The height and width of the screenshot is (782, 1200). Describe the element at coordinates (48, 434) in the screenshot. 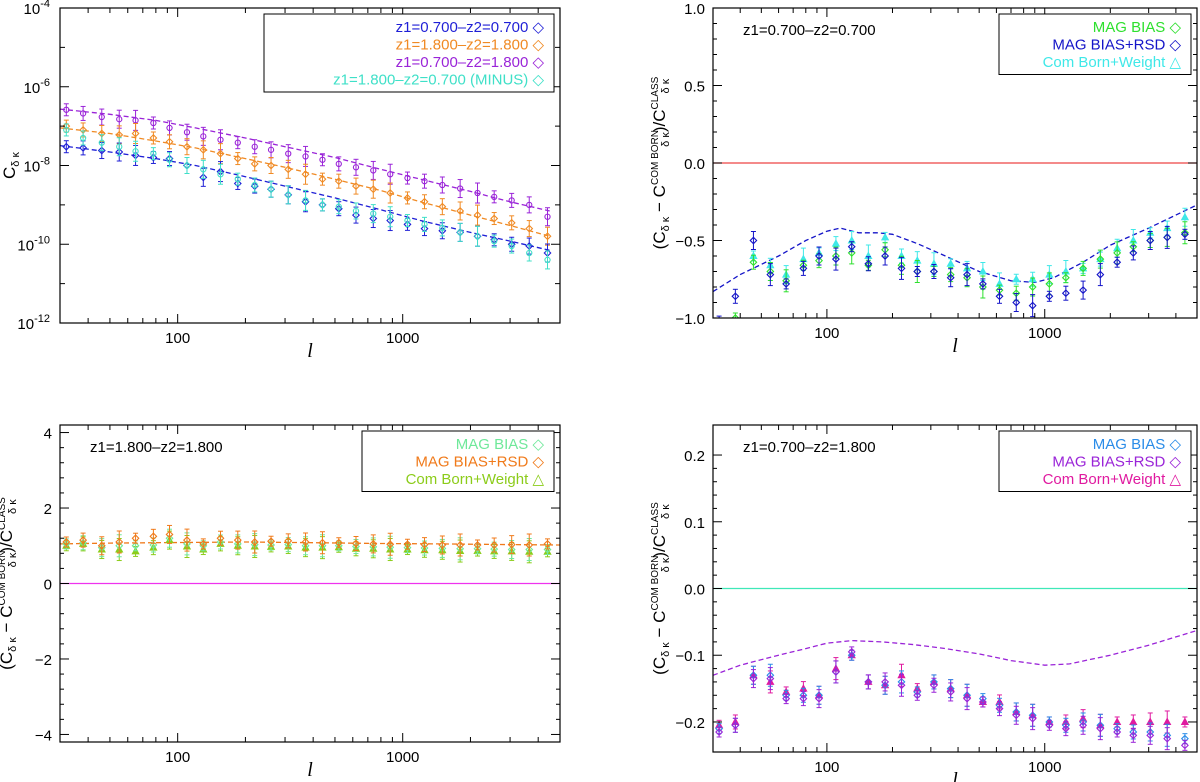

I see `y-tick-label: 4` at that location.